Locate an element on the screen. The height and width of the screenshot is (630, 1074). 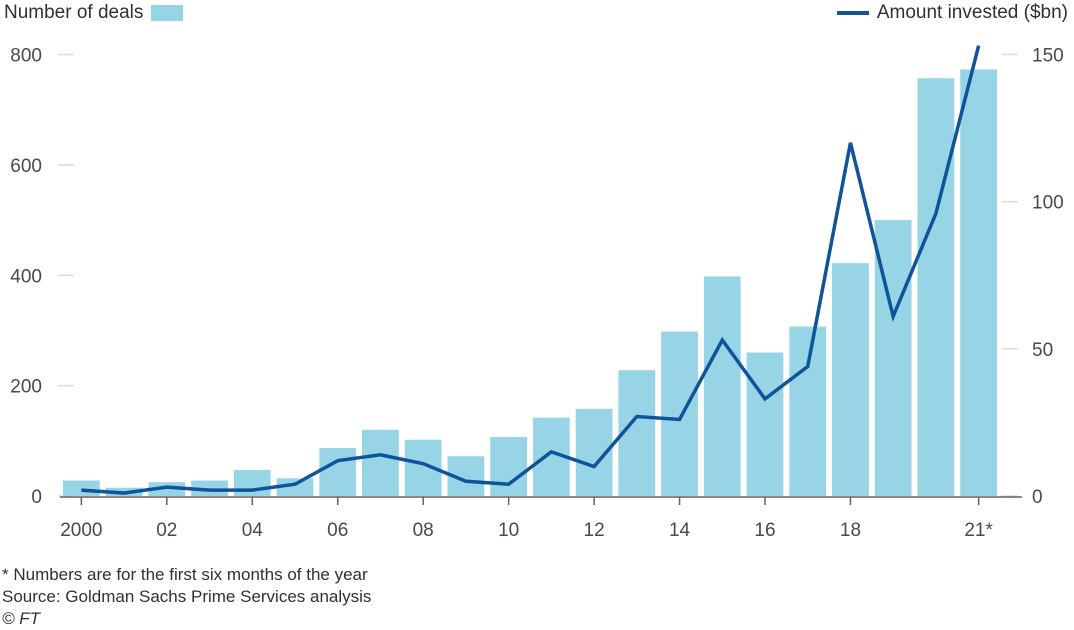
left-axis-label: 0 is located at coordinates (36, 497).